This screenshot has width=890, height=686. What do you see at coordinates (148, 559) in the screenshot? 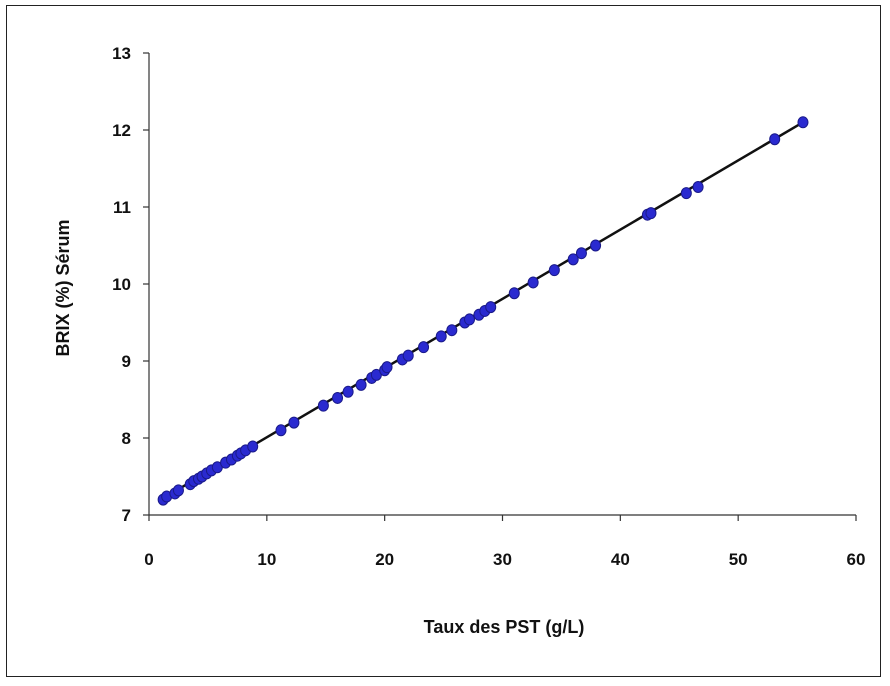
I see `x-tick-label: 0` at bounding box center [148, 559].